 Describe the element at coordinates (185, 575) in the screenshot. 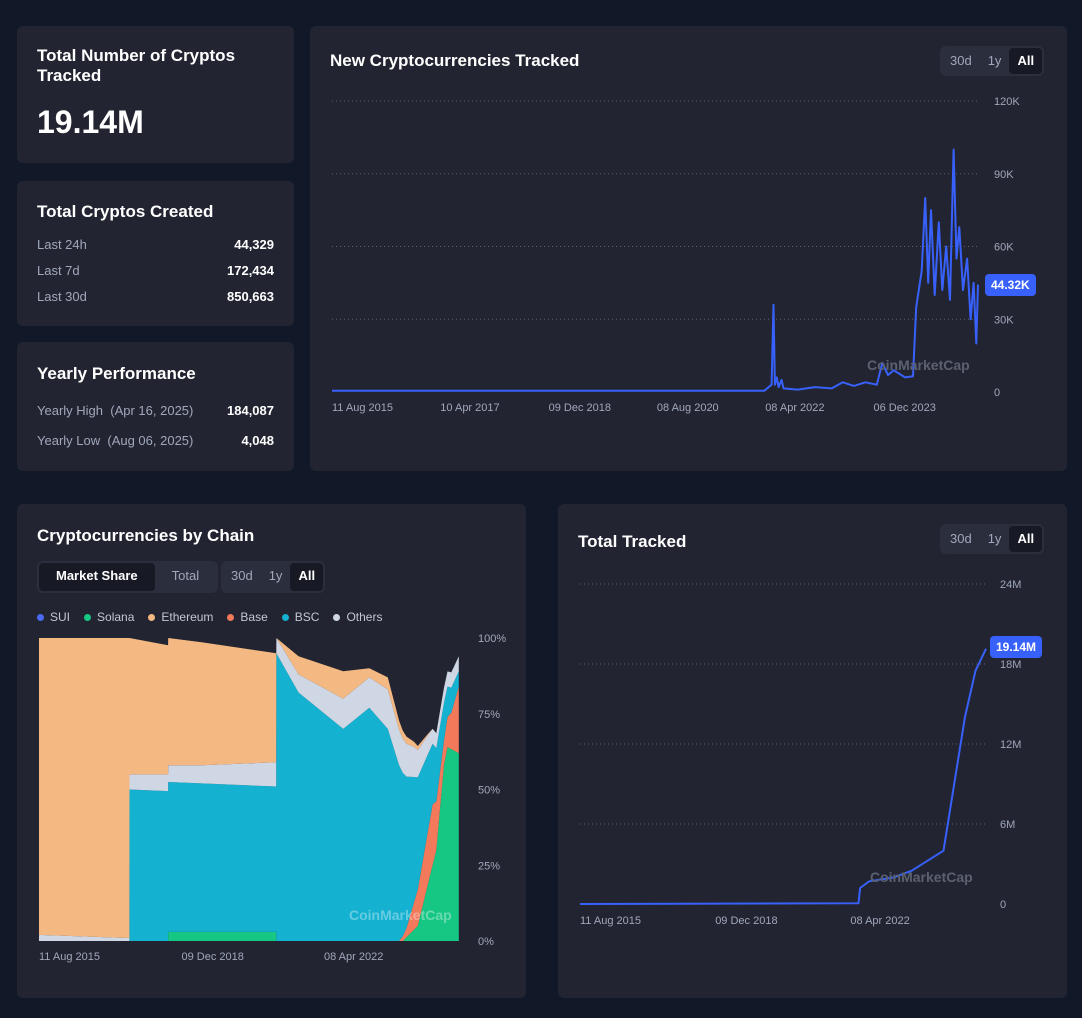

I see `tab-total: Total` at that location.